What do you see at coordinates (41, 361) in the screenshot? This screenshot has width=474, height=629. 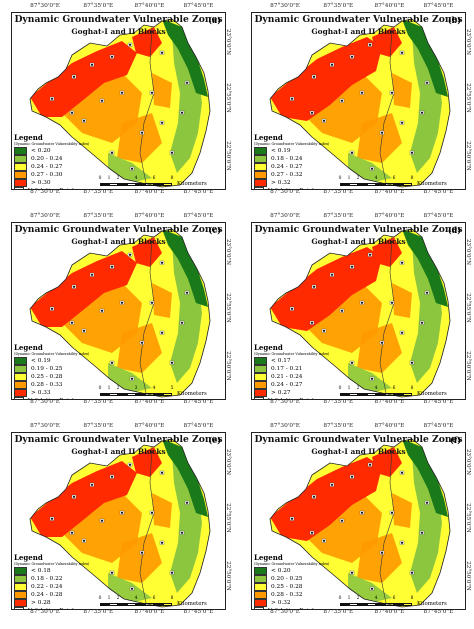 I see `legend-label: < 0.19` at bounding box center [41, 361].